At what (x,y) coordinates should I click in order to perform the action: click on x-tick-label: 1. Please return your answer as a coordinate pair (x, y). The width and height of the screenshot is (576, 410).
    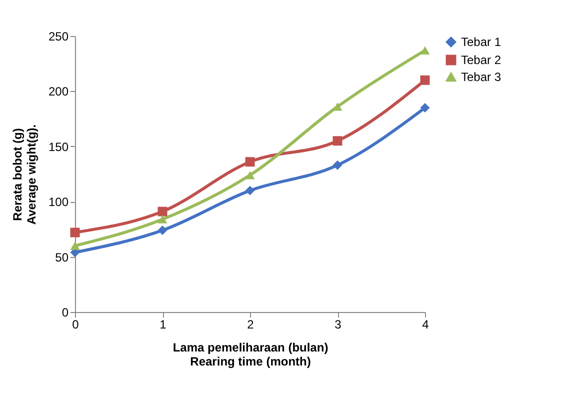
    Looking at the image, I should click on (163, 325).